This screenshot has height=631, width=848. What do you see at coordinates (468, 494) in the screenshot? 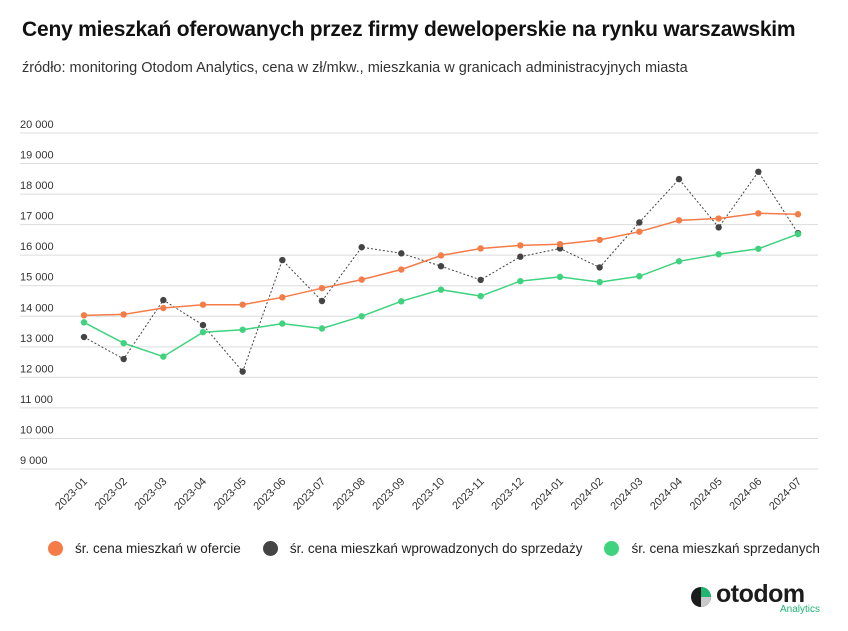
I see `x-tick-label: 2023-11` at bounding box center [468, 494].